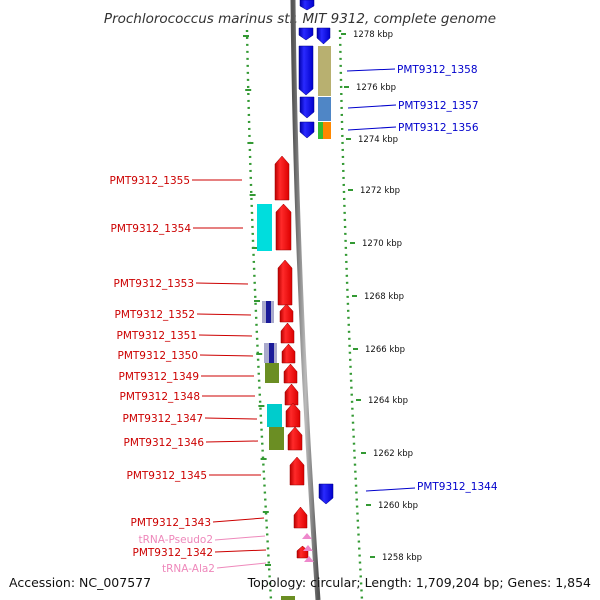  What do you see at coordinates (378, 140) in the screenshot?
I see `tick-label: 1274 kbp` at bounding box center [378, 140].